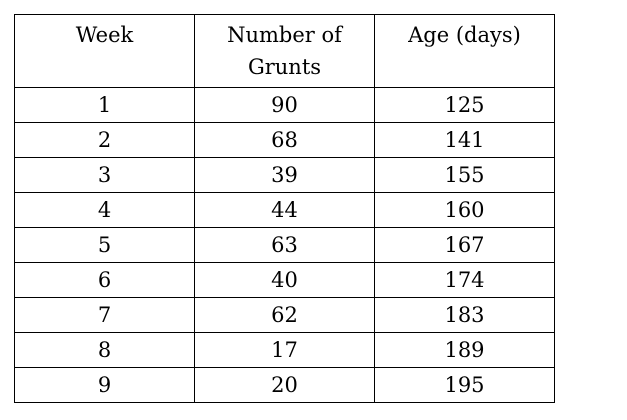 This screenshot has width=627, height=420. Describe the element at coordinates (104, 35) in the screenshot. I see `header-week-label: Week` at that location.